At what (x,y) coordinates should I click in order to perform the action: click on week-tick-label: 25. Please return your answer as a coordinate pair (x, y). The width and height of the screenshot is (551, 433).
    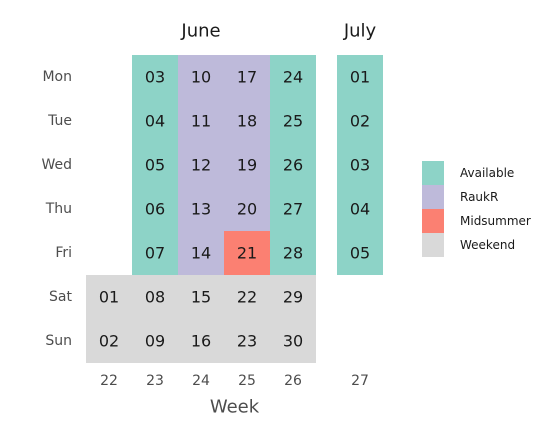
    Looking at the image, I should click on (247, 381).